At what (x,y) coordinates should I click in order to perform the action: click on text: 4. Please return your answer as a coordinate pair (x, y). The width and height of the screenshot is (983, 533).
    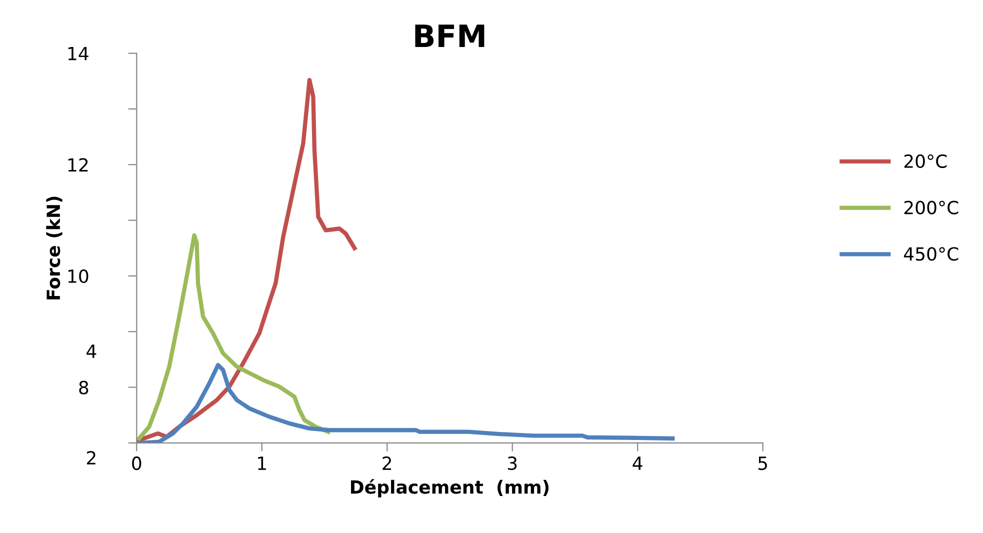
    Looking at the image, I should click on (91, 351).